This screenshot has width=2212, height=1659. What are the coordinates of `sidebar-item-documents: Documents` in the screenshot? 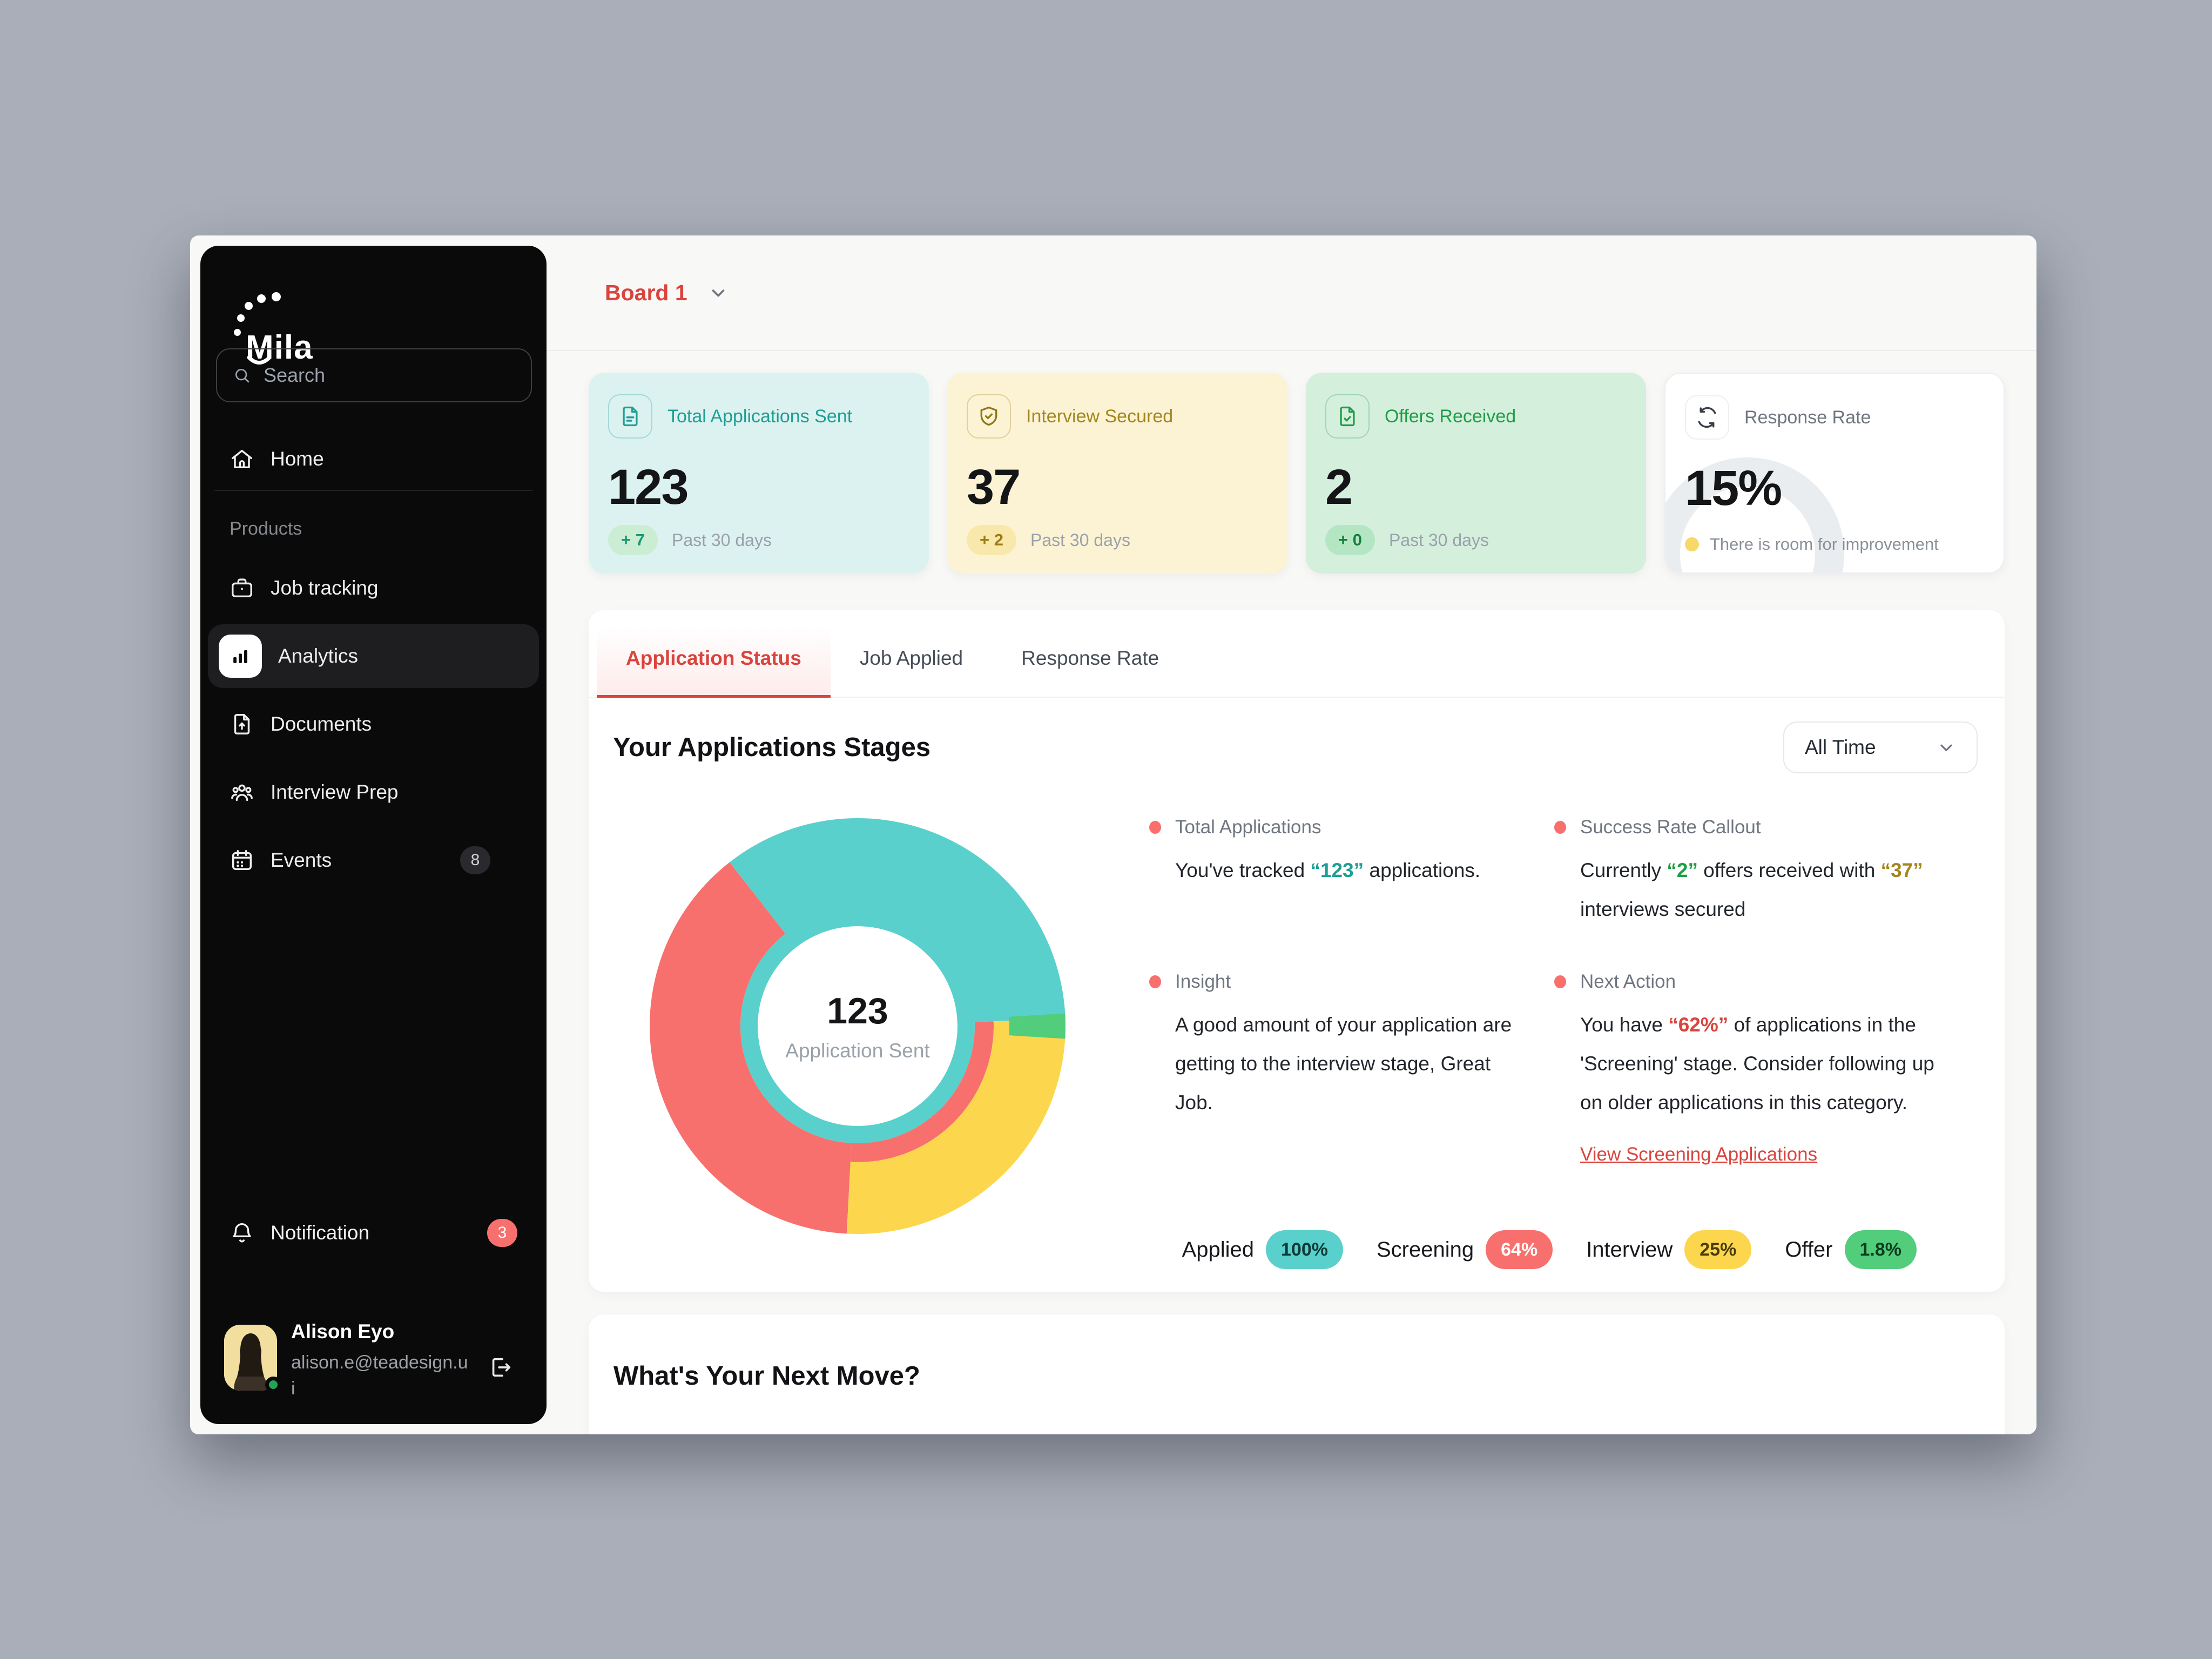 It's located at (373, 724).